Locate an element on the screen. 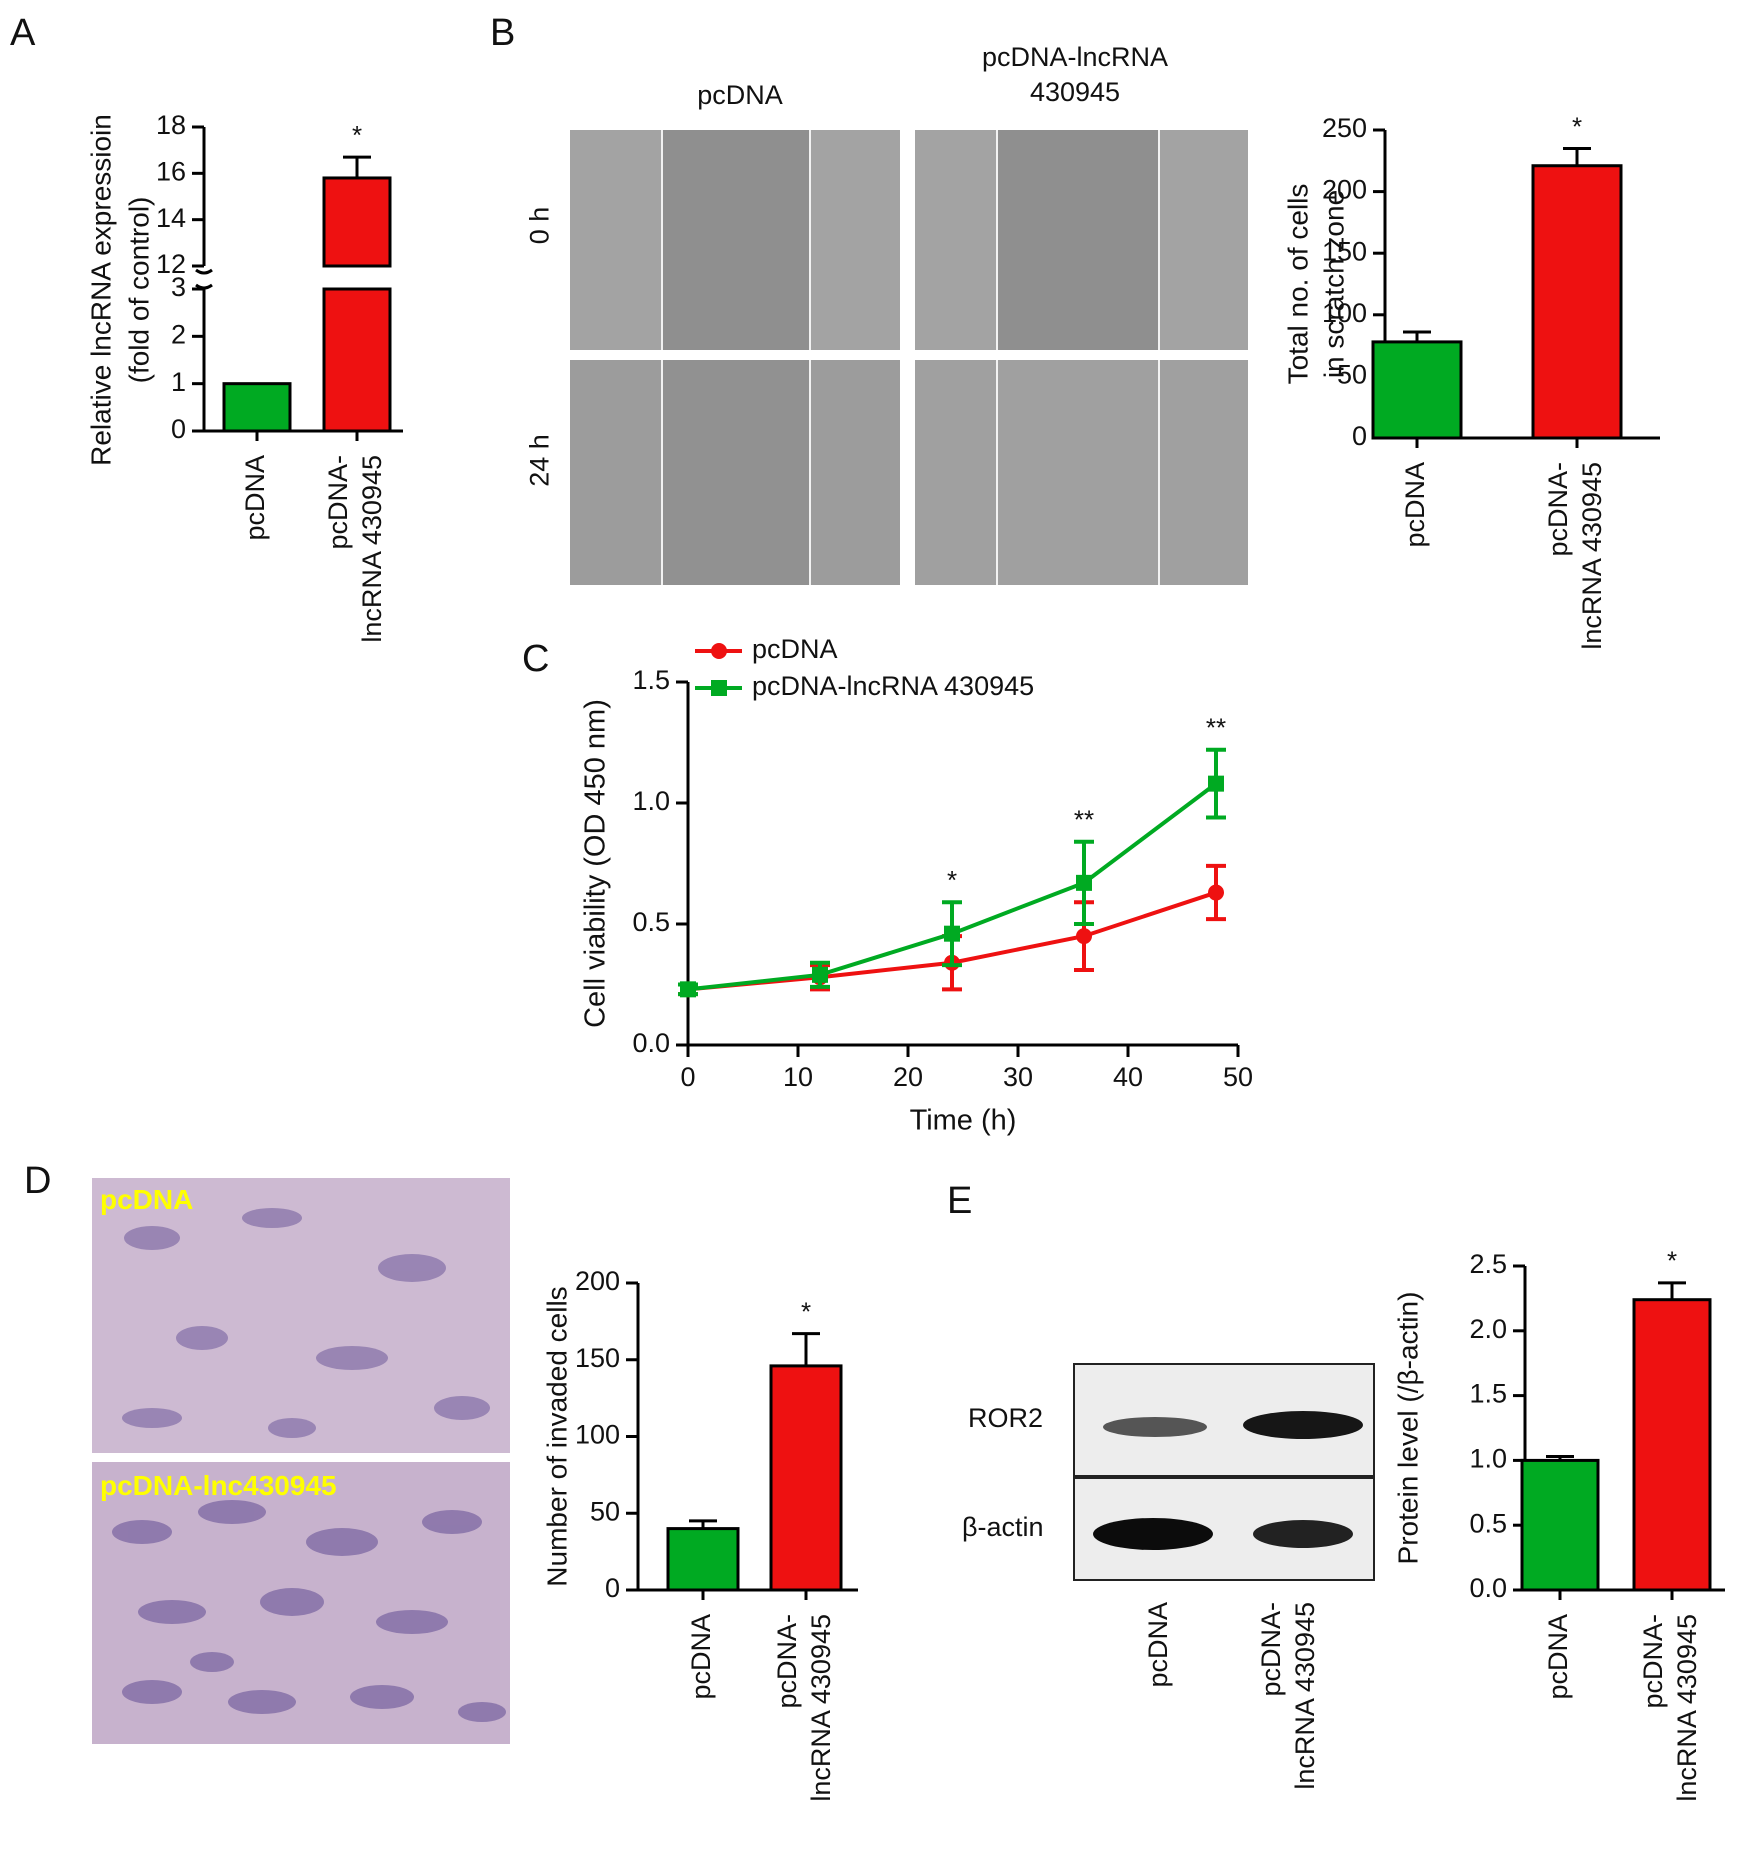 The height and width of the screenshot is (1852, 1755). chart-c-ytick-label-1: 0.5 is located at coordinates (651, 922).